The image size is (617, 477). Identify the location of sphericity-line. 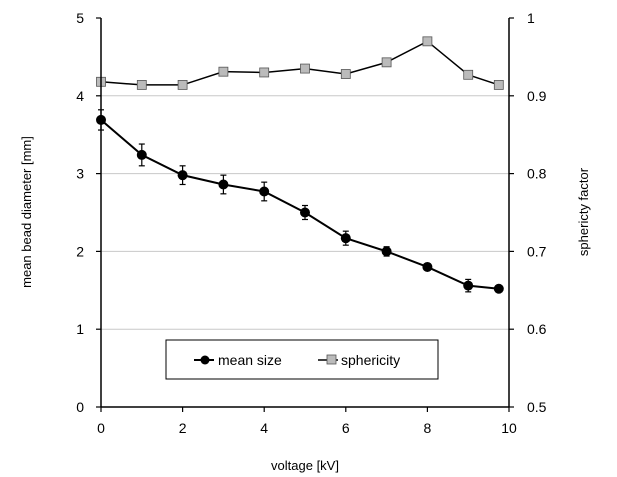
(300, 63).